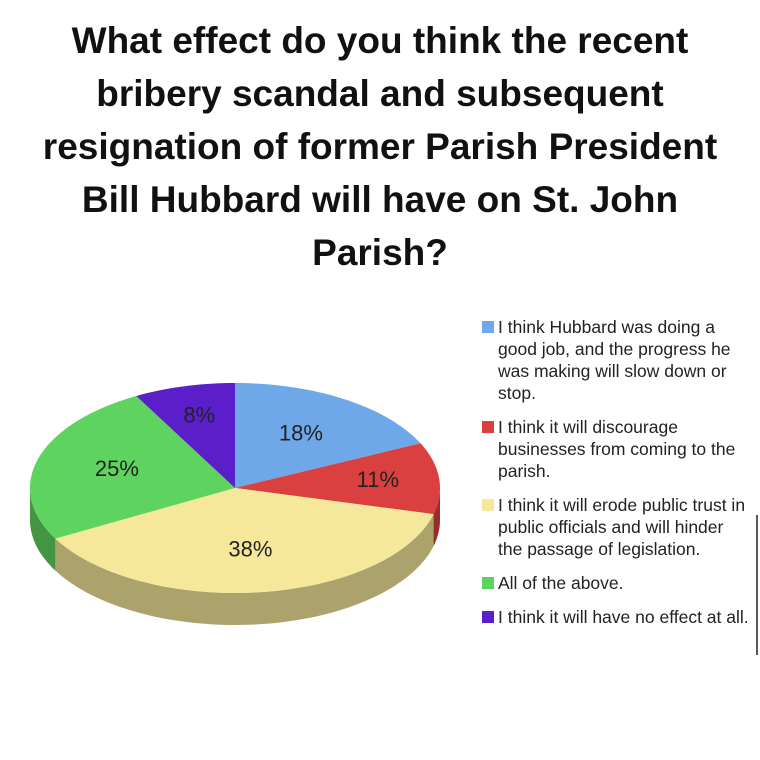 This screenshot has width=760, height=760. I want to click on legend-label: All of the above., so click(561, 583).